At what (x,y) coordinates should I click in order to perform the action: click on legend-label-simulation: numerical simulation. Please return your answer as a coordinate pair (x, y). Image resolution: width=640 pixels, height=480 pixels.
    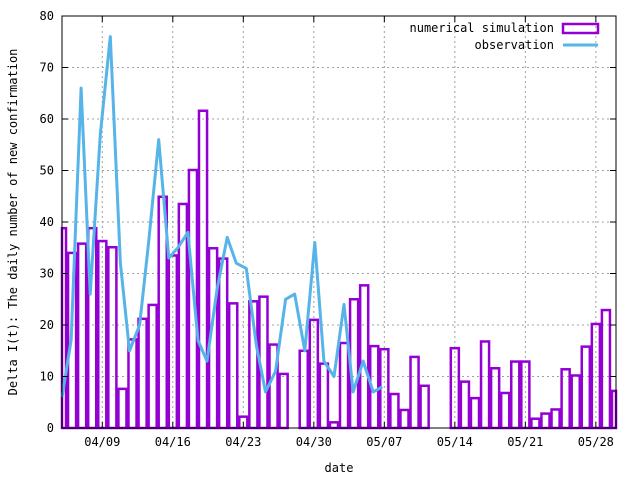
    Looking at the image, I should click on (482, 28).